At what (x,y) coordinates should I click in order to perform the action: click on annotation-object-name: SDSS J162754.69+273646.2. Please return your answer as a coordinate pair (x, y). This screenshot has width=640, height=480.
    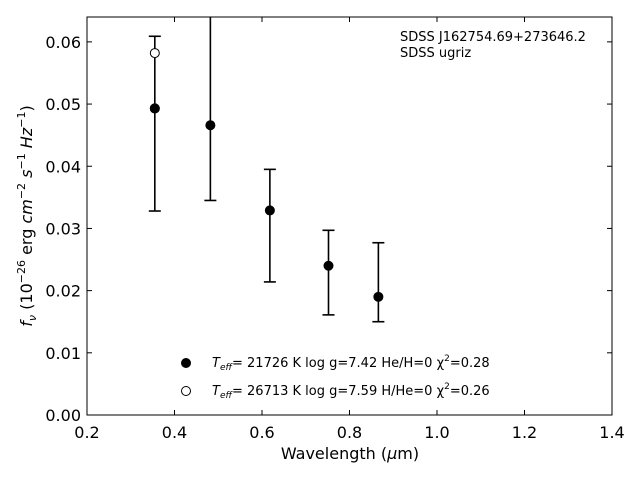
    Looking at the image, I should click on (493, 37).